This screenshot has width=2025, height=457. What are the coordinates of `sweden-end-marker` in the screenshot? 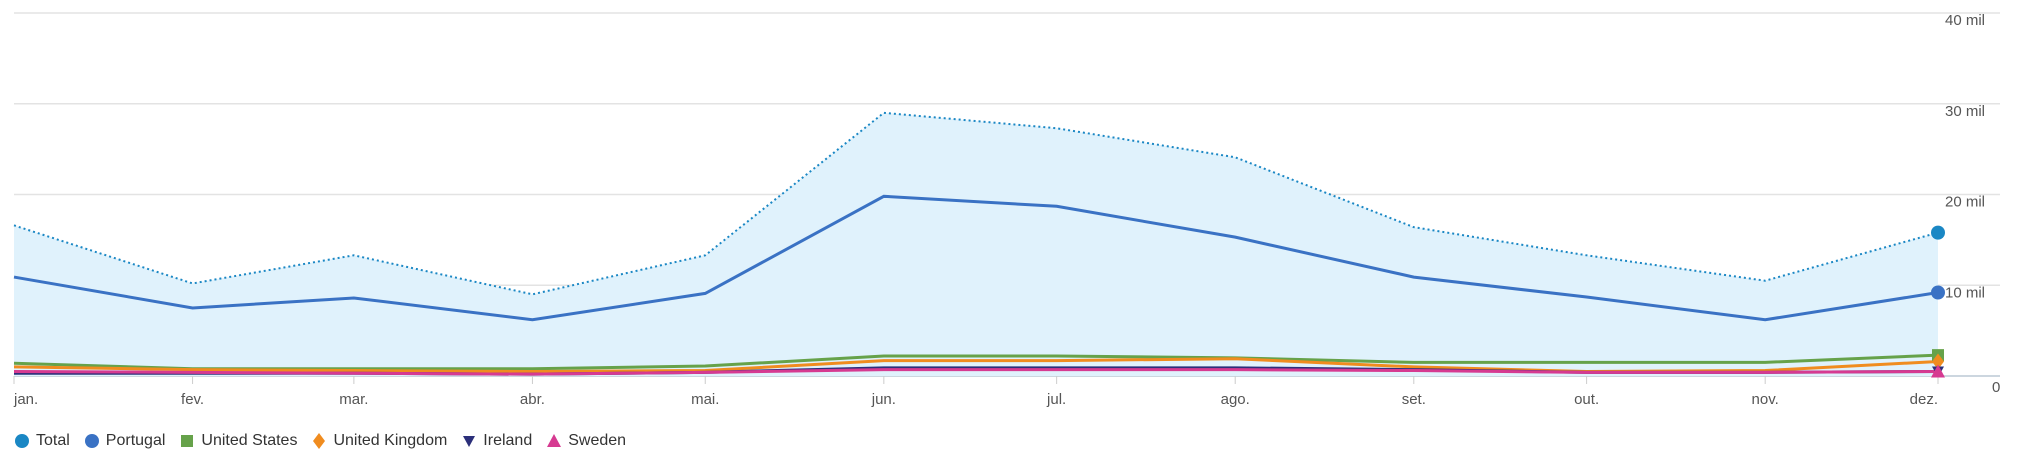 It's located at (1938, 371).